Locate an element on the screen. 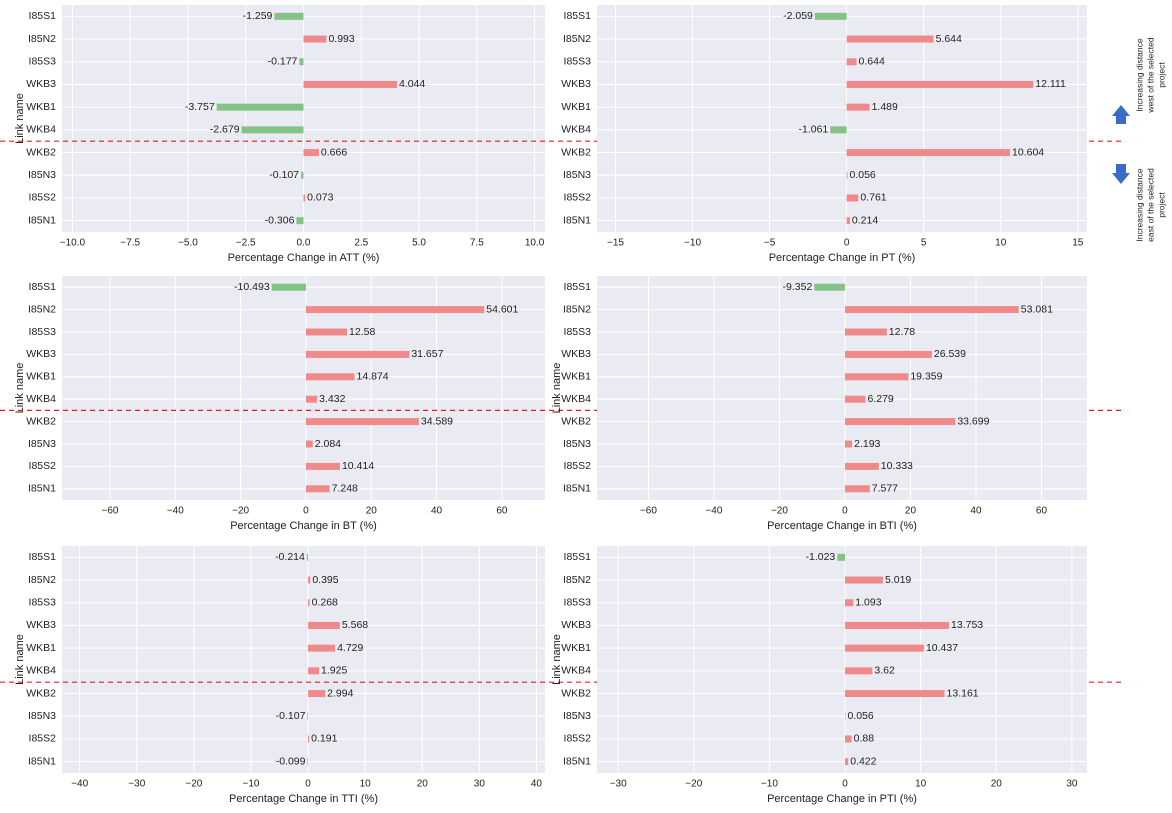  x-tick-label: 2.5 is located at coordinates (361, 243).